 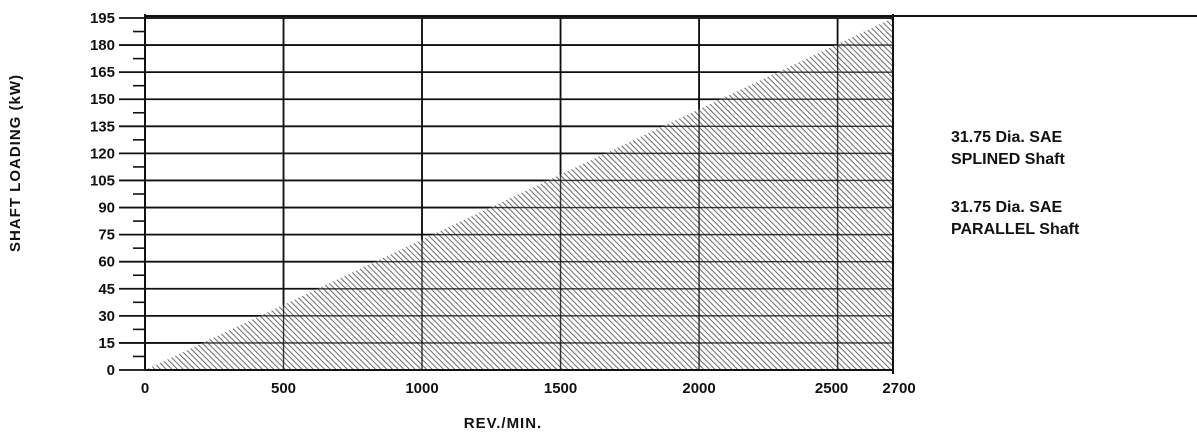 I want to click on x-axis-ticks: 0 500 1000 1500 2000 2500 2700, so click(x=528, y=388).